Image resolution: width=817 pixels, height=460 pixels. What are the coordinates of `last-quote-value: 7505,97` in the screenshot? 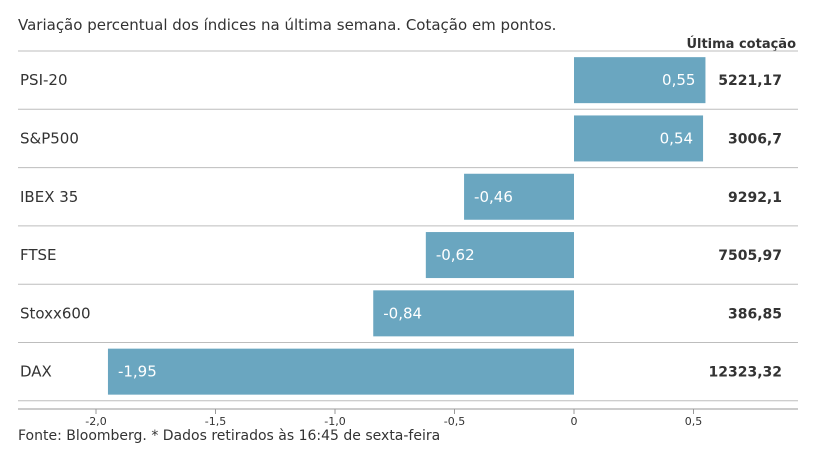 It's located at (750, 256).